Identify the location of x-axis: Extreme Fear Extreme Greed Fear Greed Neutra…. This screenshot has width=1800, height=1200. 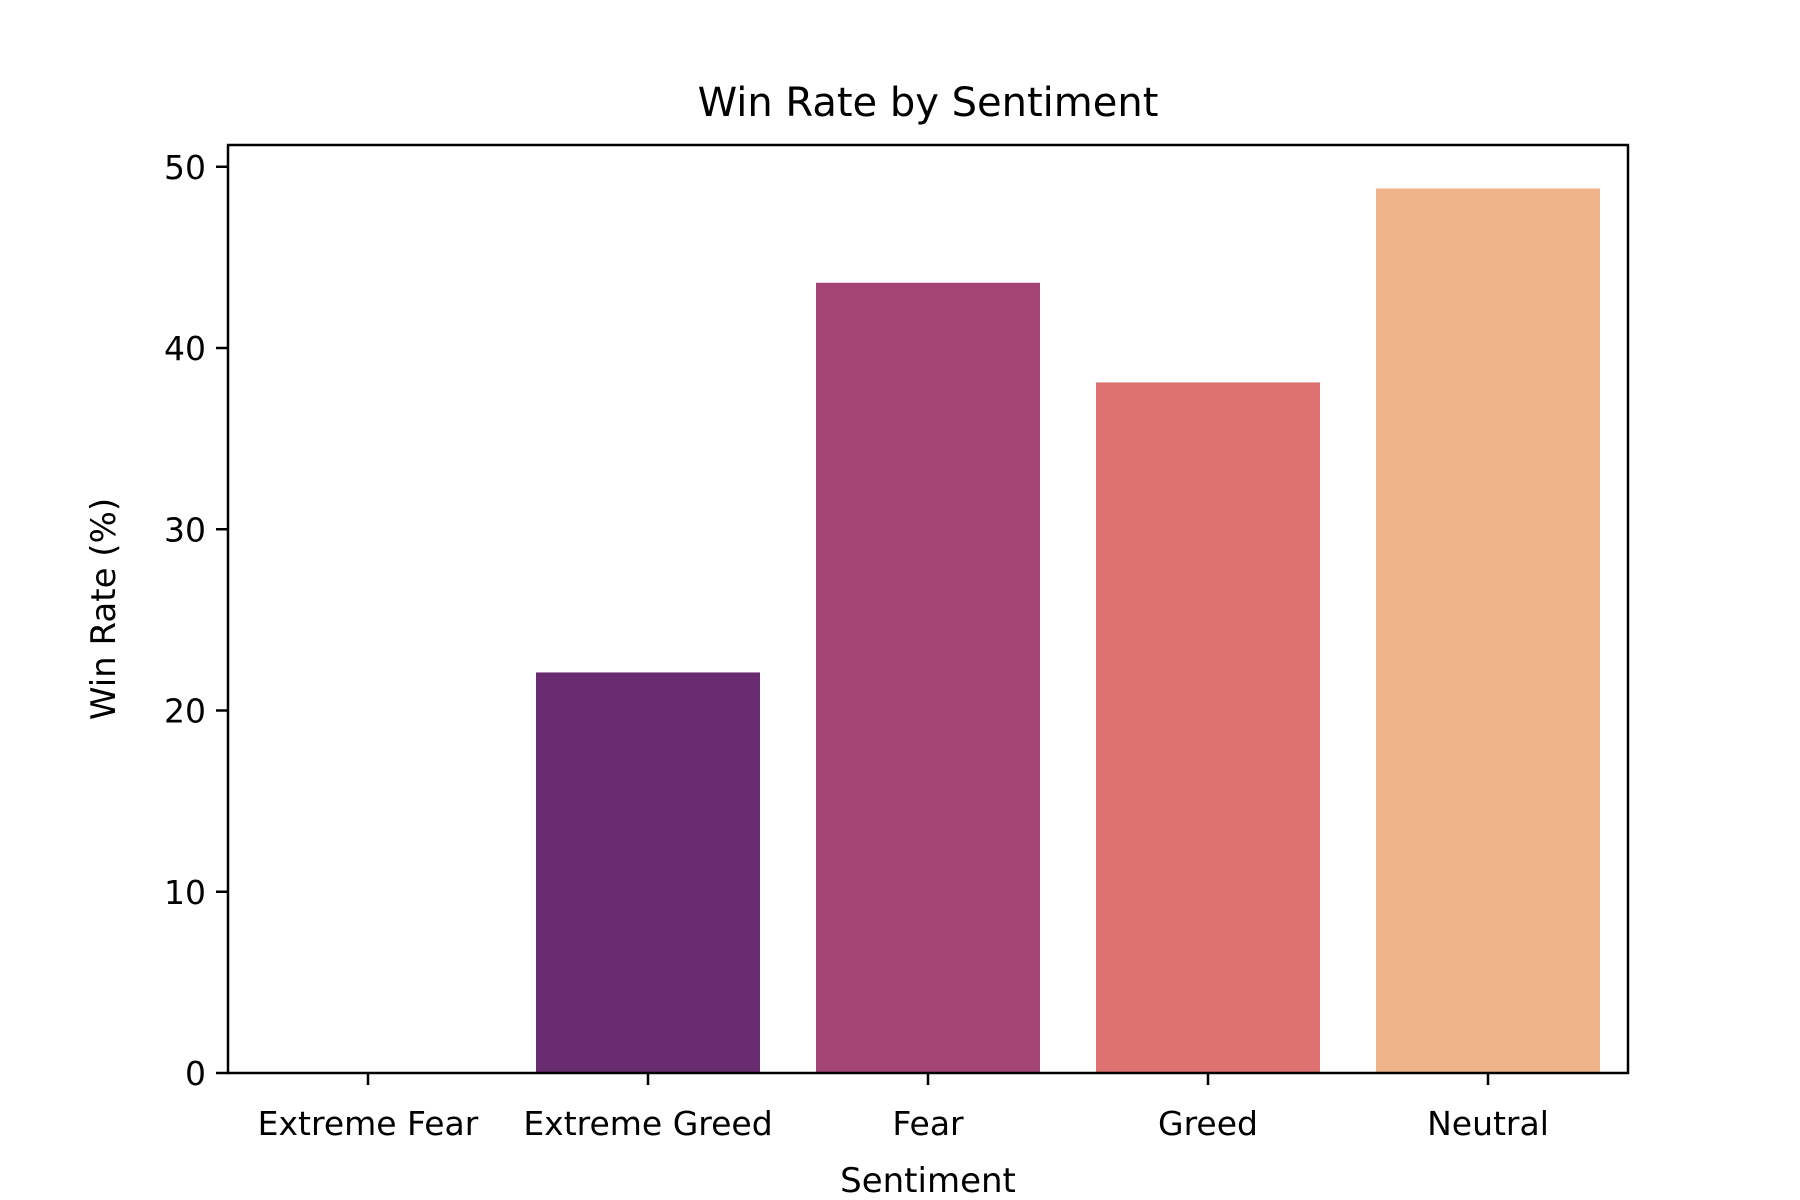
(903, 1108).